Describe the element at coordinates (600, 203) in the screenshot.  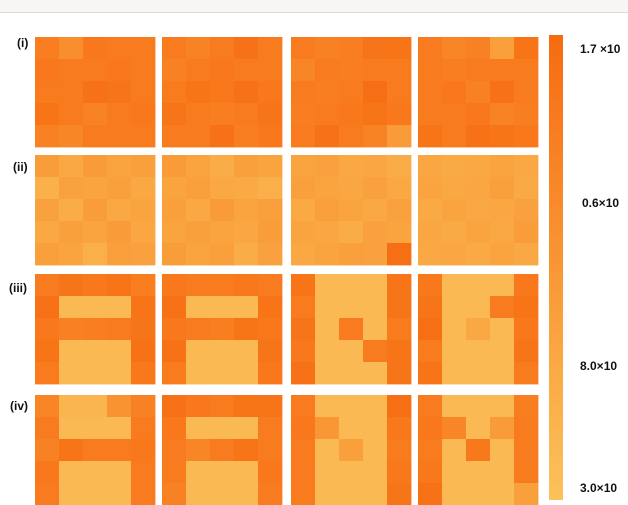
I see `colorbar-tick-label-high: 0.6×10` at that location.